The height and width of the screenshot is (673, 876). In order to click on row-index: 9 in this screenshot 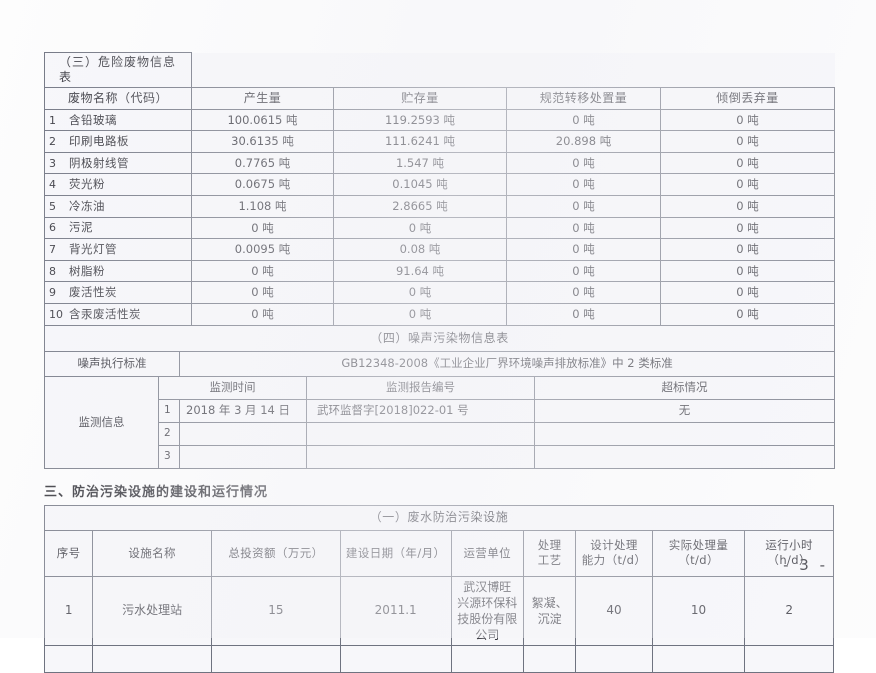, I will do `click(52, 293)`.